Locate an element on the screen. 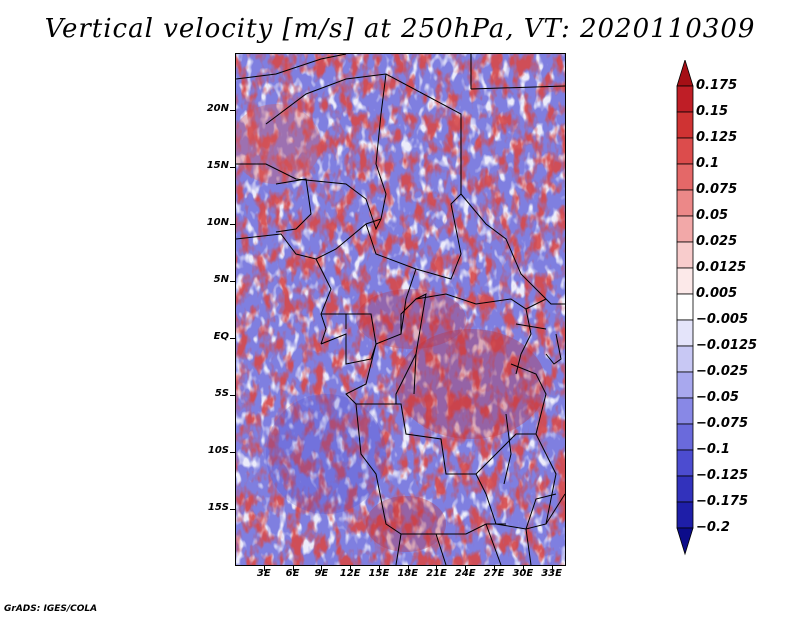 The width and height of the screenshot is (800, 618). colorbar-label: −0.1 is located at coordinates (713, 449).